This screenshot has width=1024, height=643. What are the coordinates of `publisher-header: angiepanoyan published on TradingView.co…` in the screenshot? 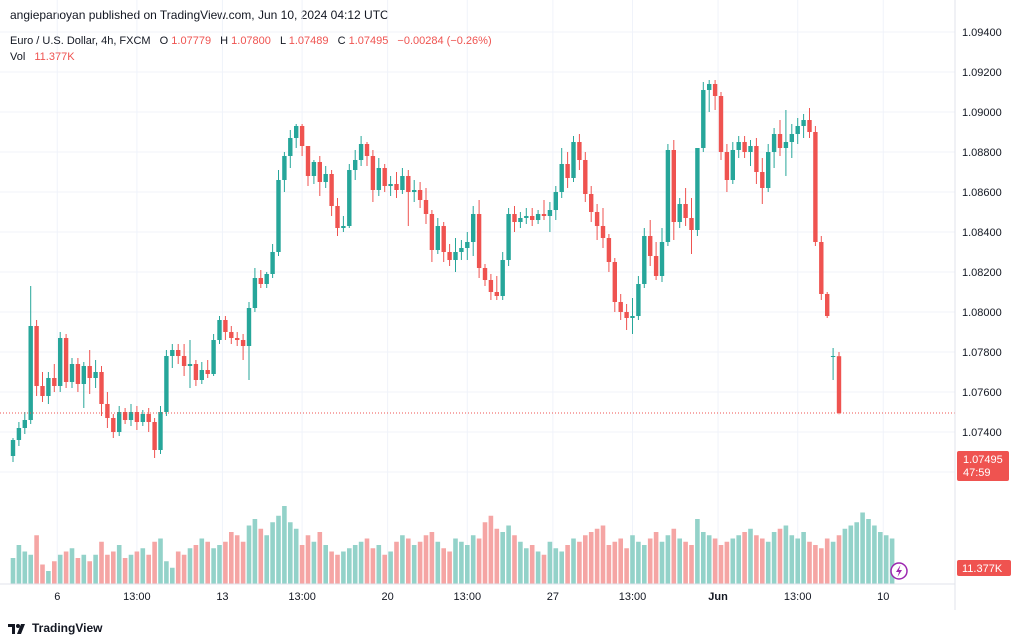 It's located at (199, 15).